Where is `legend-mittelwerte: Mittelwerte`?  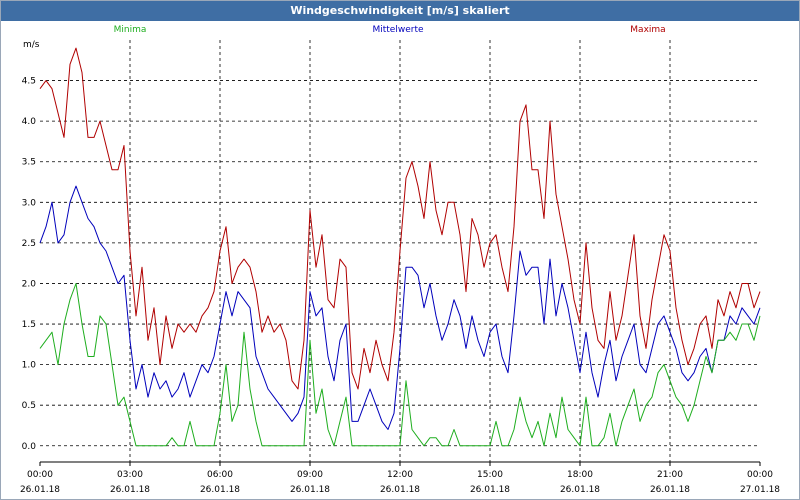
legend-mittelwerte: Mittelwerte is located at coordinates (397, 30).